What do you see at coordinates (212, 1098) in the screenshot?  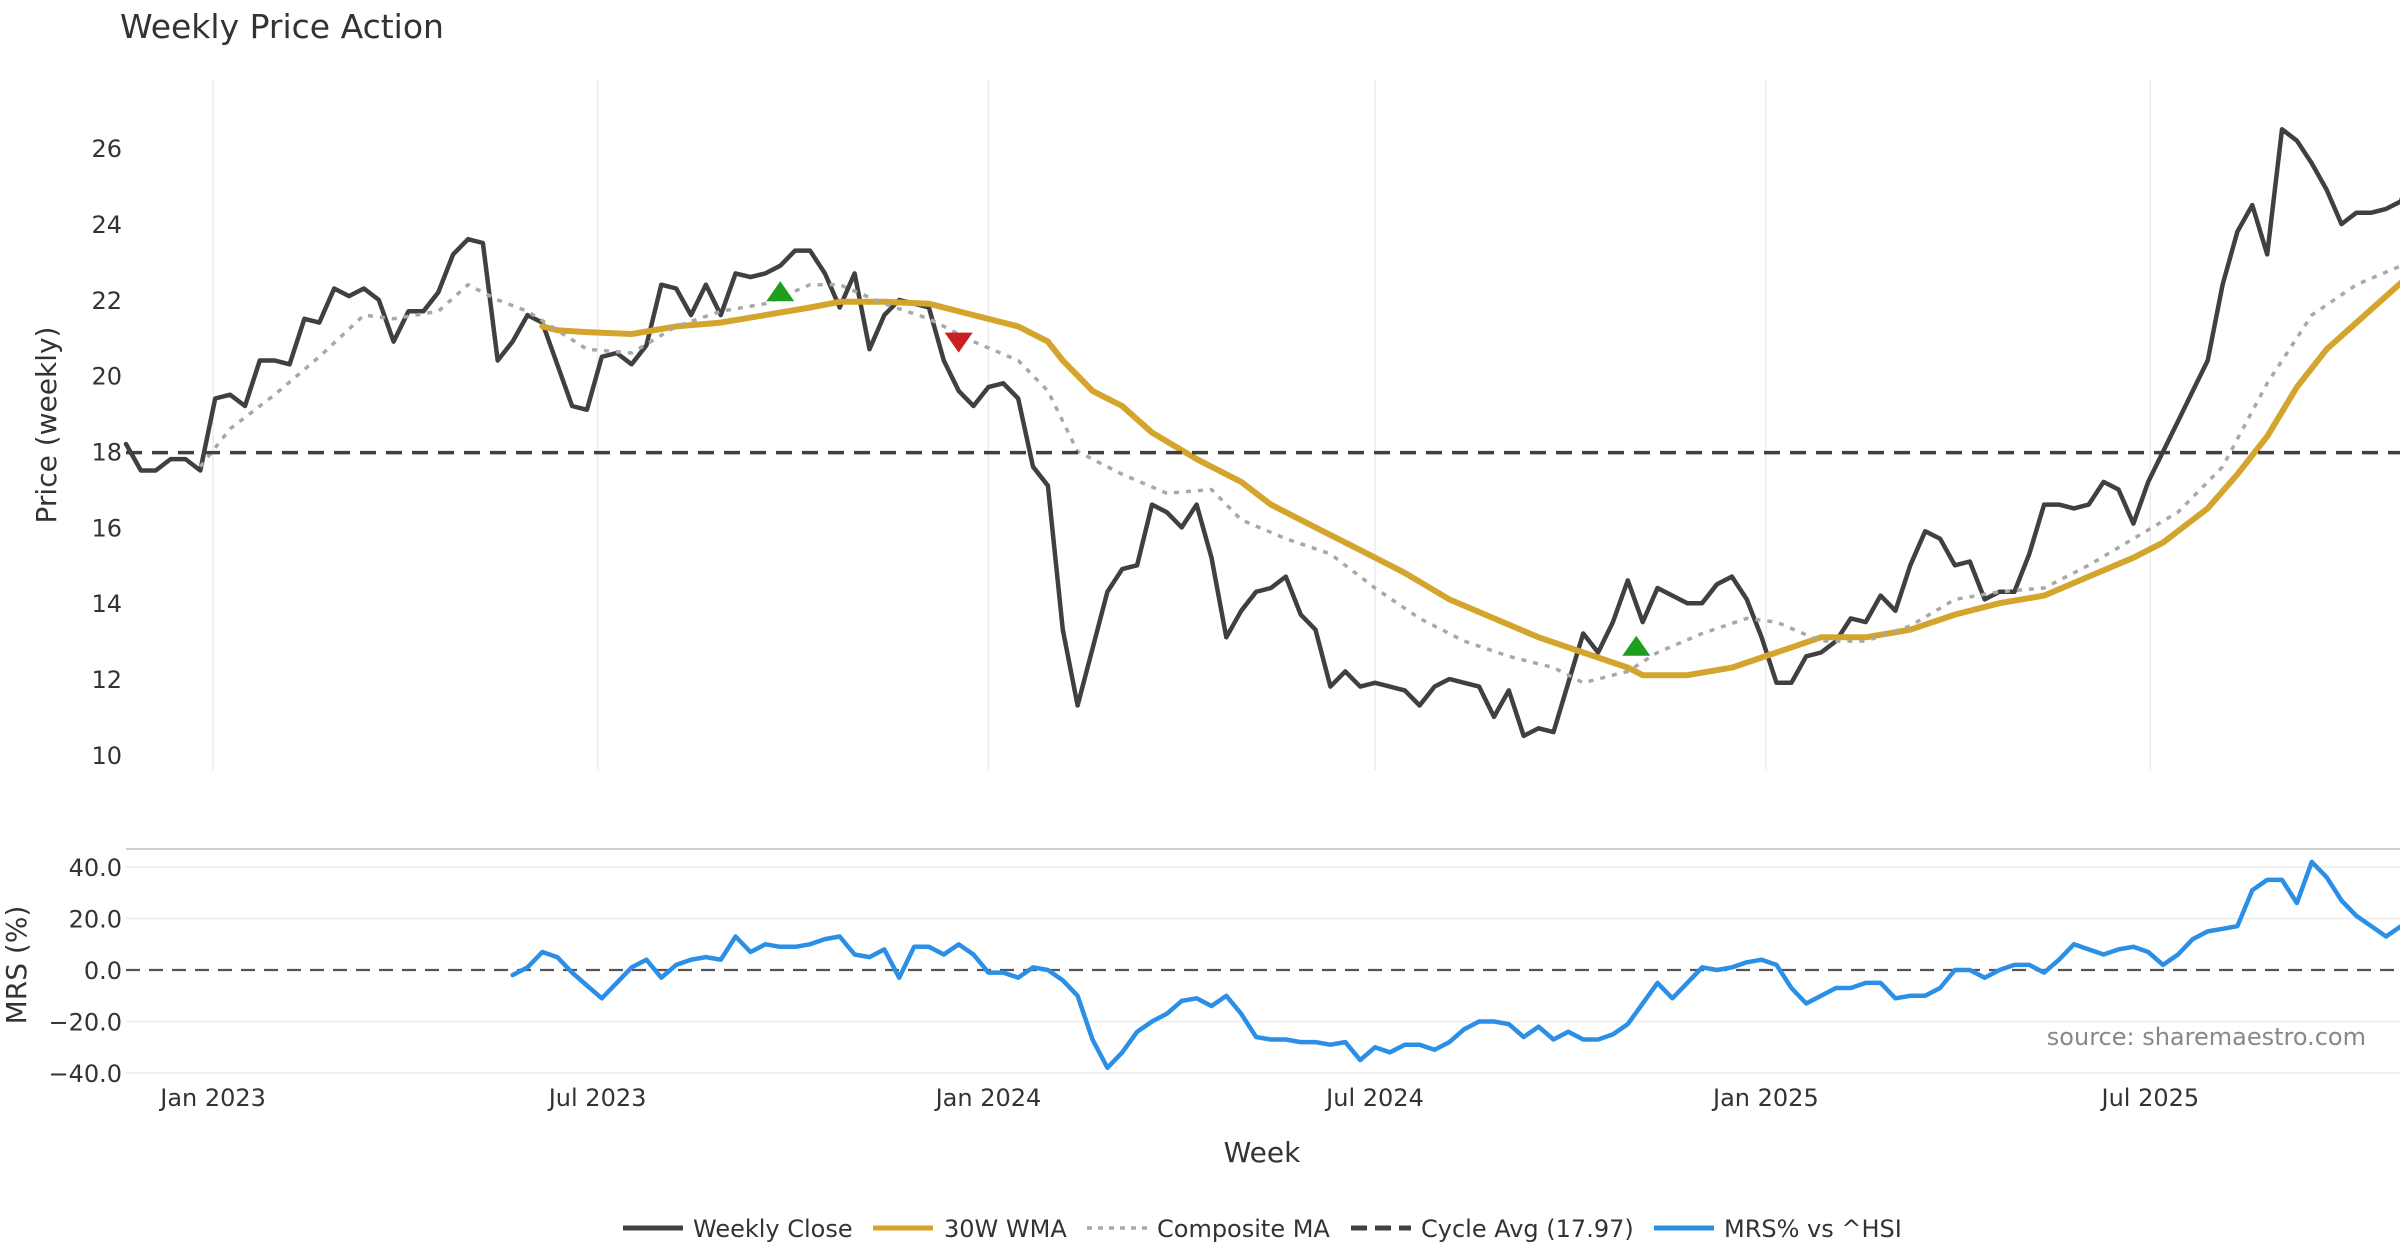 I see `x-tick-0: Jan 2023` at bounding box center [212, 1098].